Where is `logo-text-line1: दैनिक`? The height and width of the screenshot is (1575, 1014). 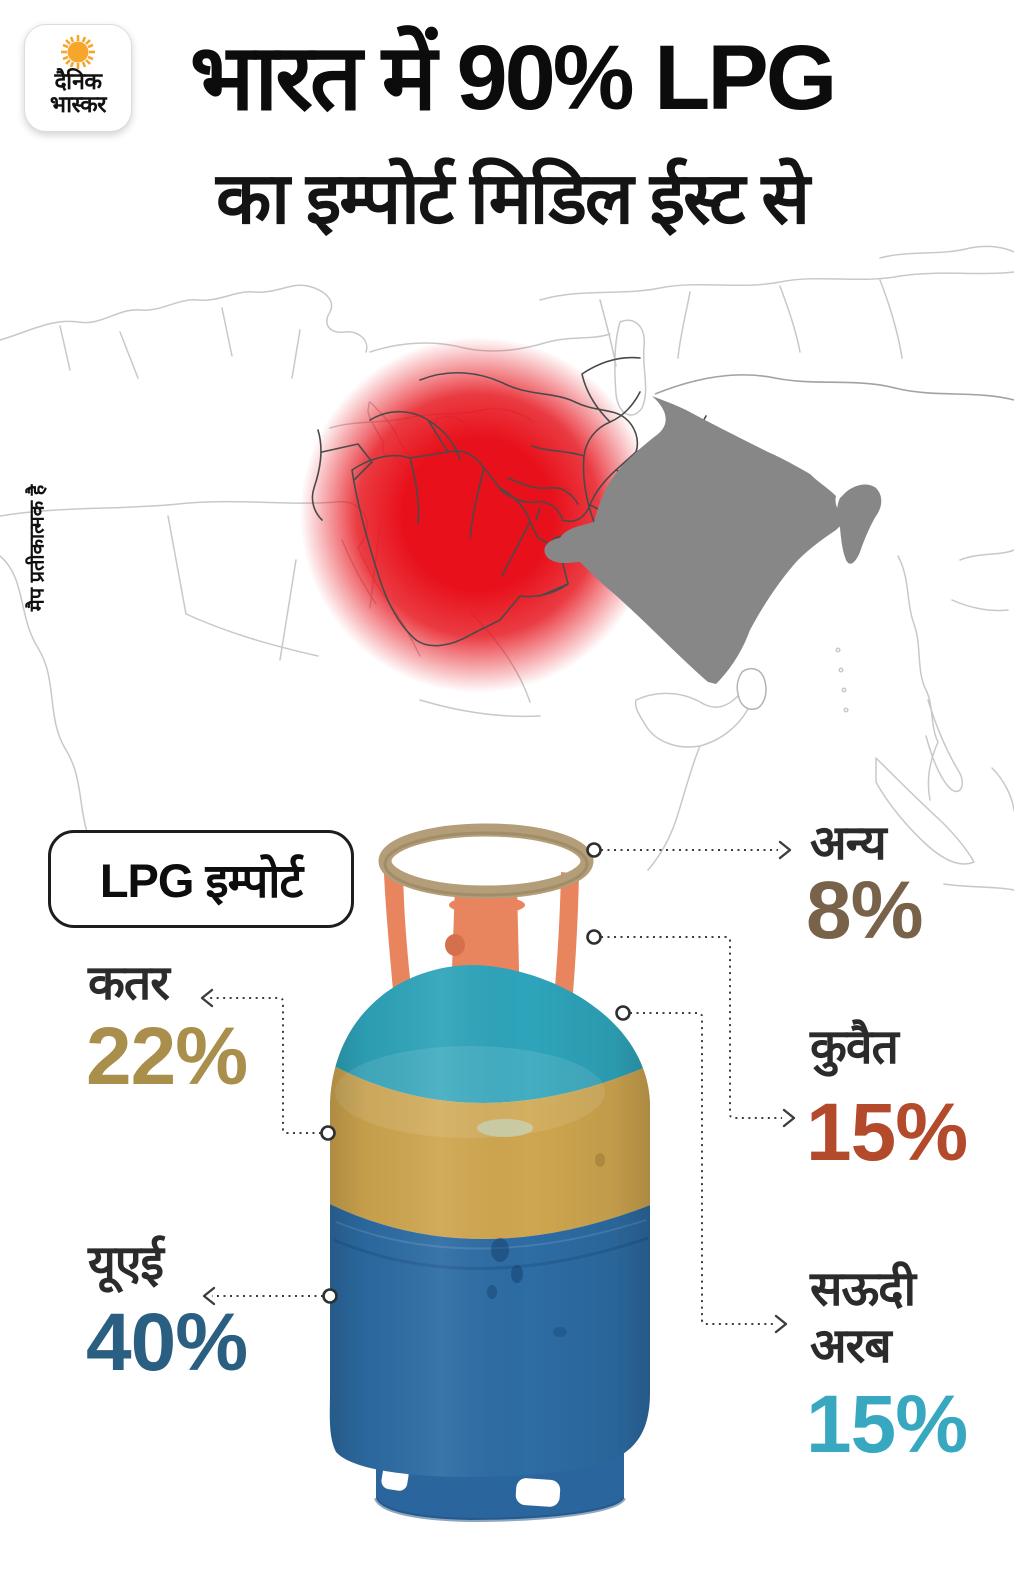
logo-text-line1: दैनिक is located at coordinates (78, 81).